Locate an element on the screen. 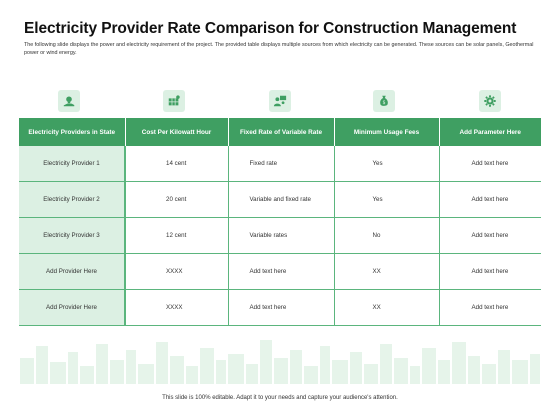 The height and width of the screenshot is (420, 560). rate-type-cell: Fixed rate is located at coordinates (281, 164).